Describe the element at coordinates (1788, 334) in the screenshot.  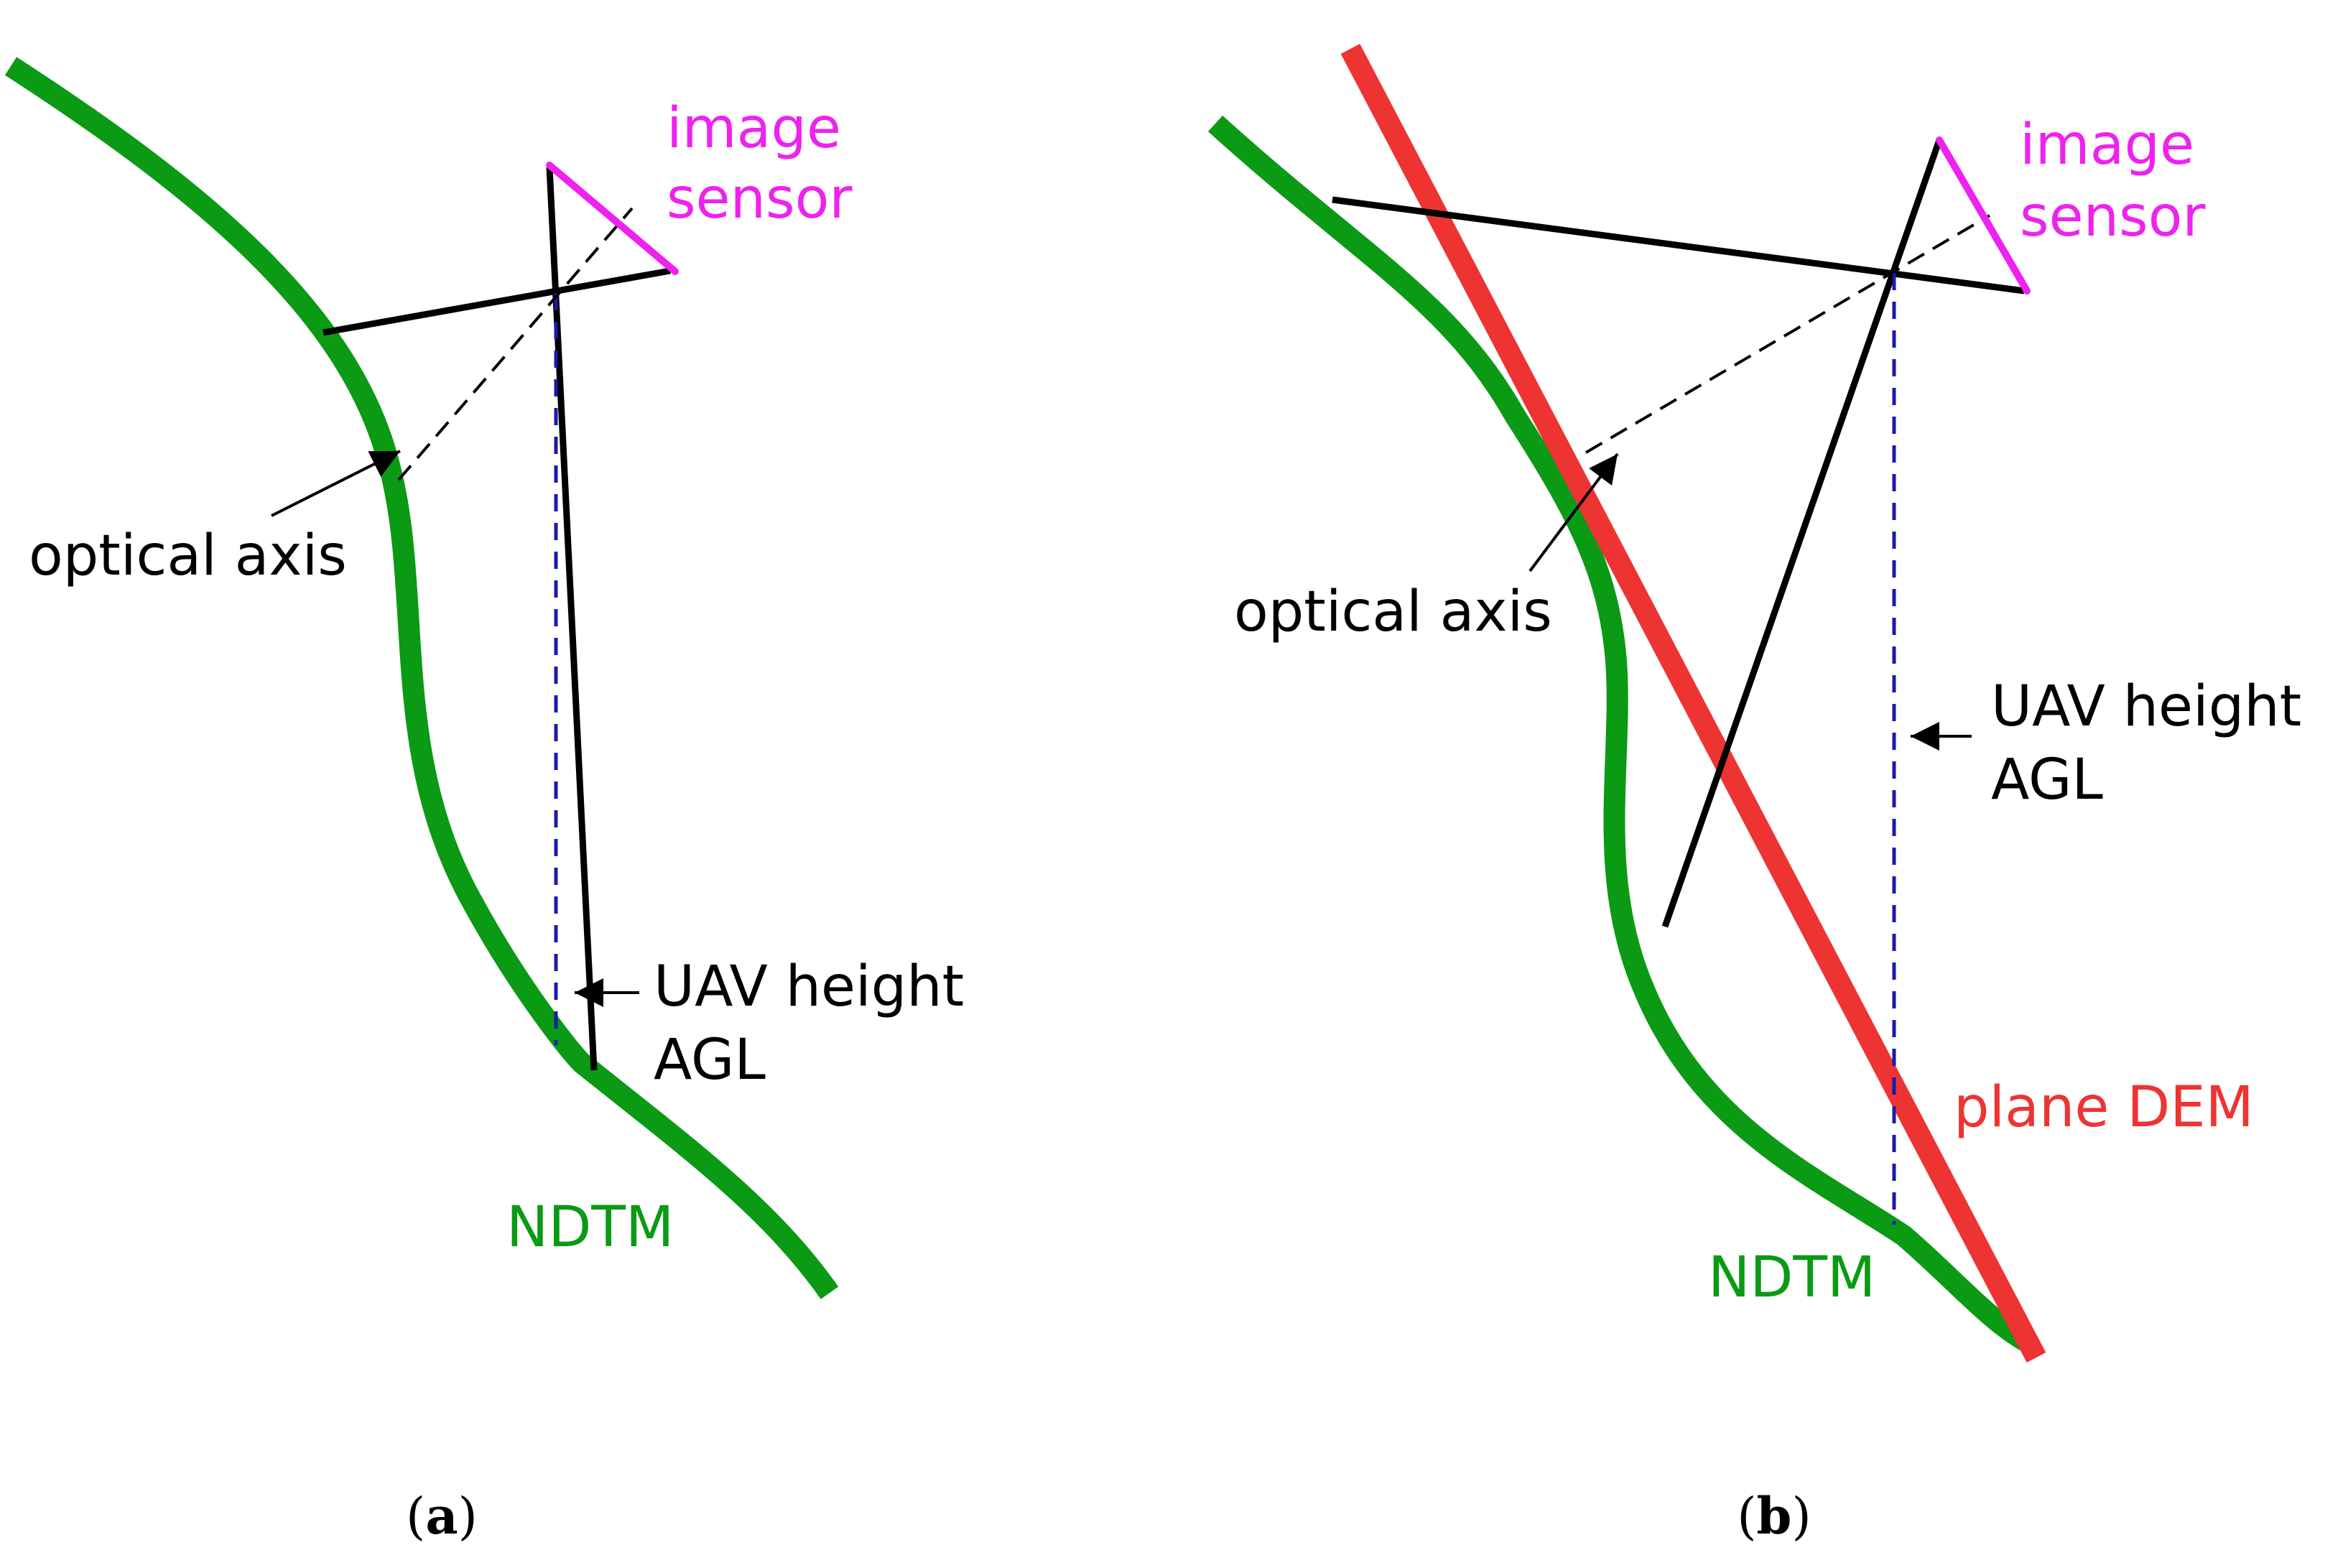
I see `panel-b-optical-axis-line` at that location.